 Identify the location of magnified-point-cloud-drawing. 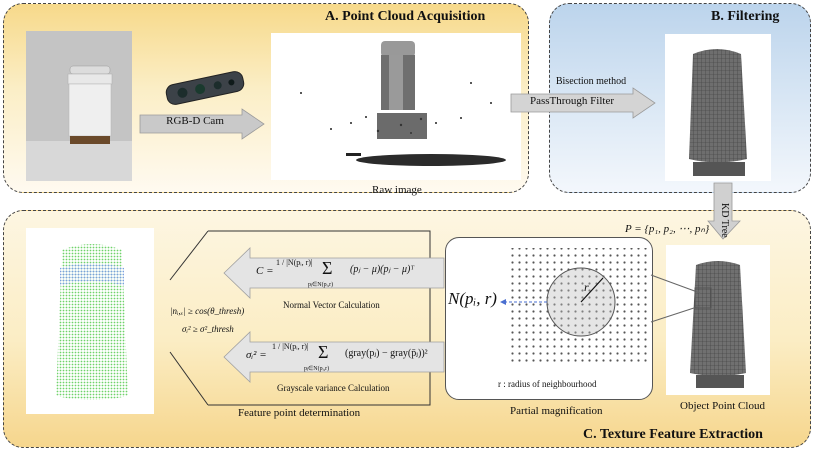
(574, 307).